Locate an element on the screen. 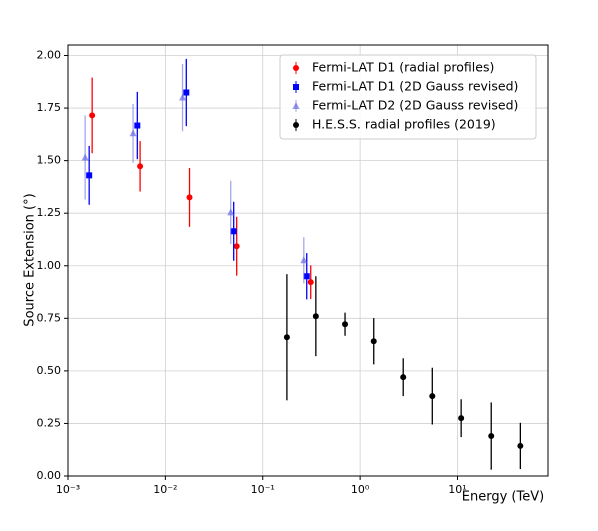 This screenshot has height=531, width=598. x-tick-label: 10⁰ is located at coordinates (360, 489).